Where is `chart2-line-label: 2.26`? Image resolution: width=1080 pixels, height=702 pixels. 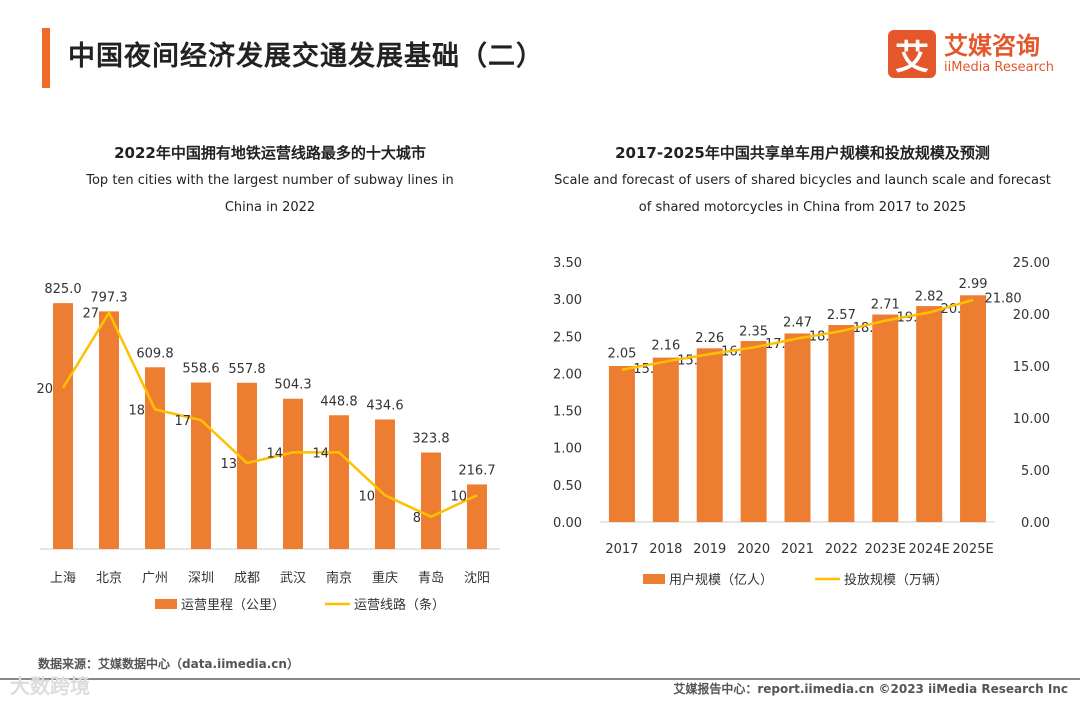 chart2-line-label: 2.26 is located at coordinates (709, 338).